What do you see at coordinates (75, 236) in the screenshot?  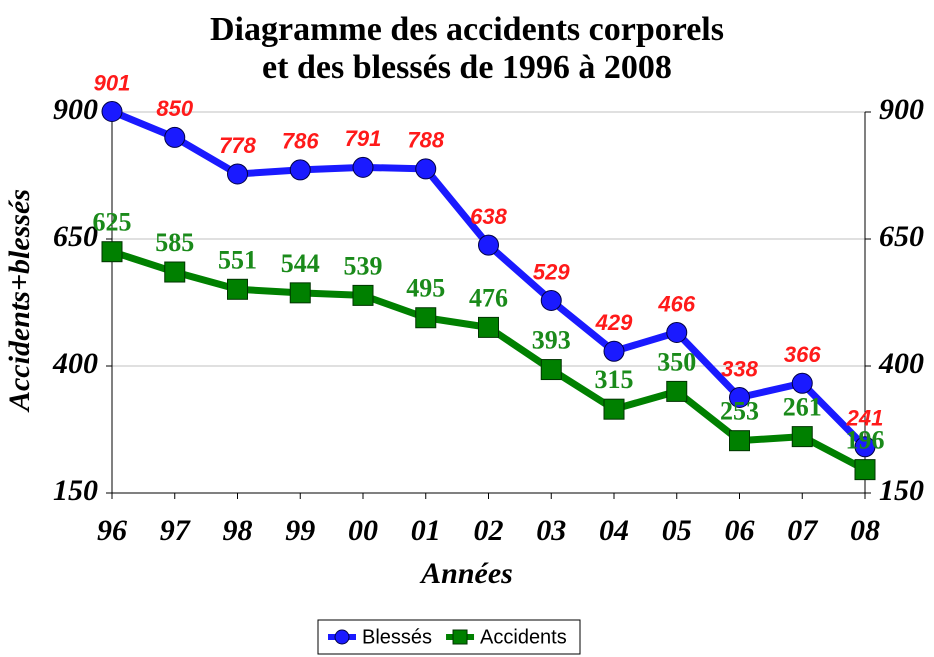 I see `y-tick-label: 650` at bounding box center [75, 236].